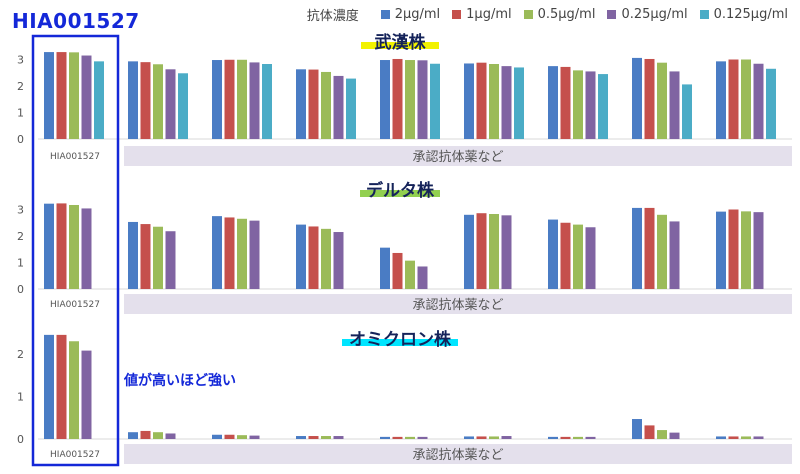 The height and width of the screenshot is (474, 800). I want to click on antibody-id-title: HIA001527, so click(76, 21).